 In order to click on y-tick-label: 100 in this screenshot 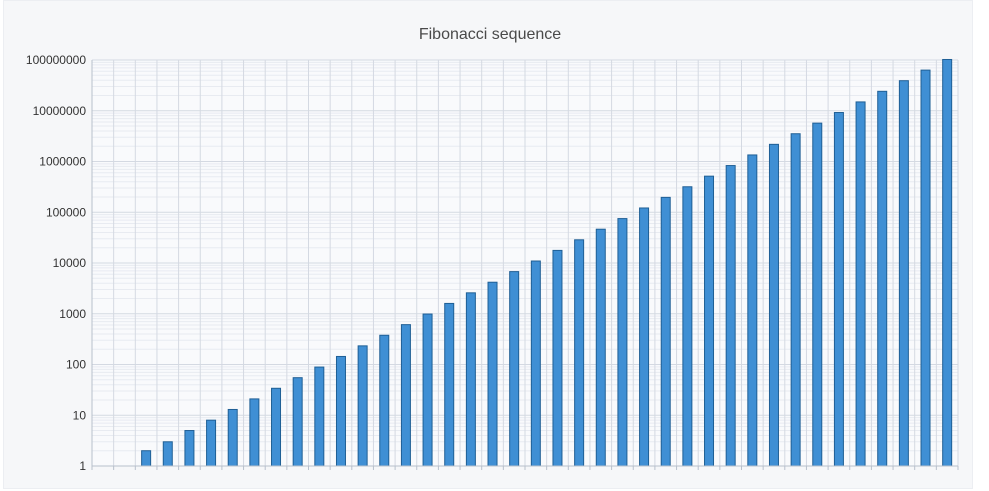, I will do `click(76, 365)`.